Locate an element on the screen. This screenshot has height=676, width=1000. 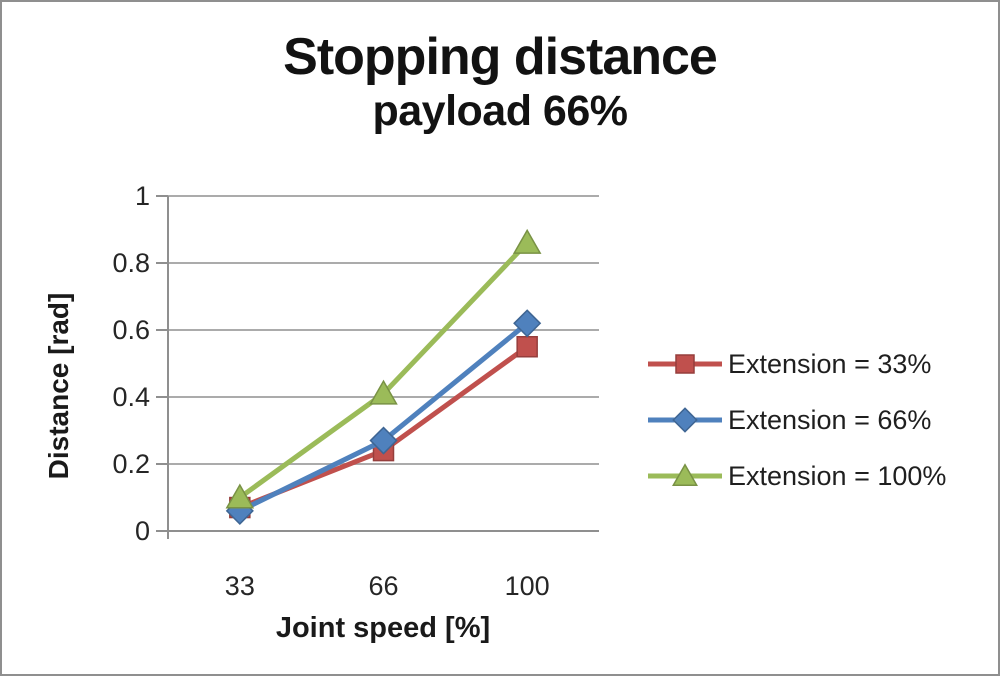
y-tick-label: 0.2 is located at coordinates (131, 464).